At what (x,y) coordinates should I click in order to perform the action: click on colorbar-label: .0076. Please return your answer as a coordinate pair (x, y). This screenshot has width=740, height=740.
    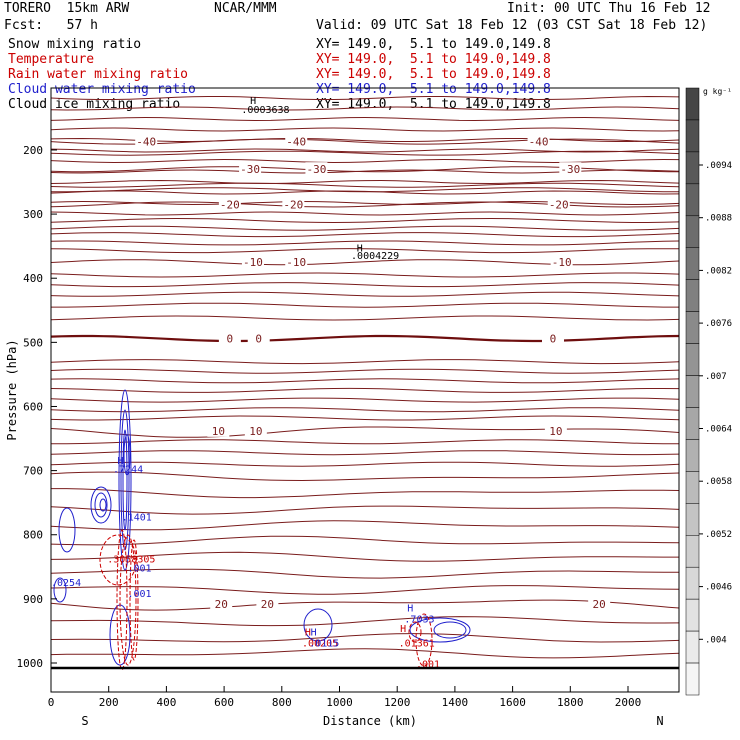
    Looking at the image, I should click on (718, 324).